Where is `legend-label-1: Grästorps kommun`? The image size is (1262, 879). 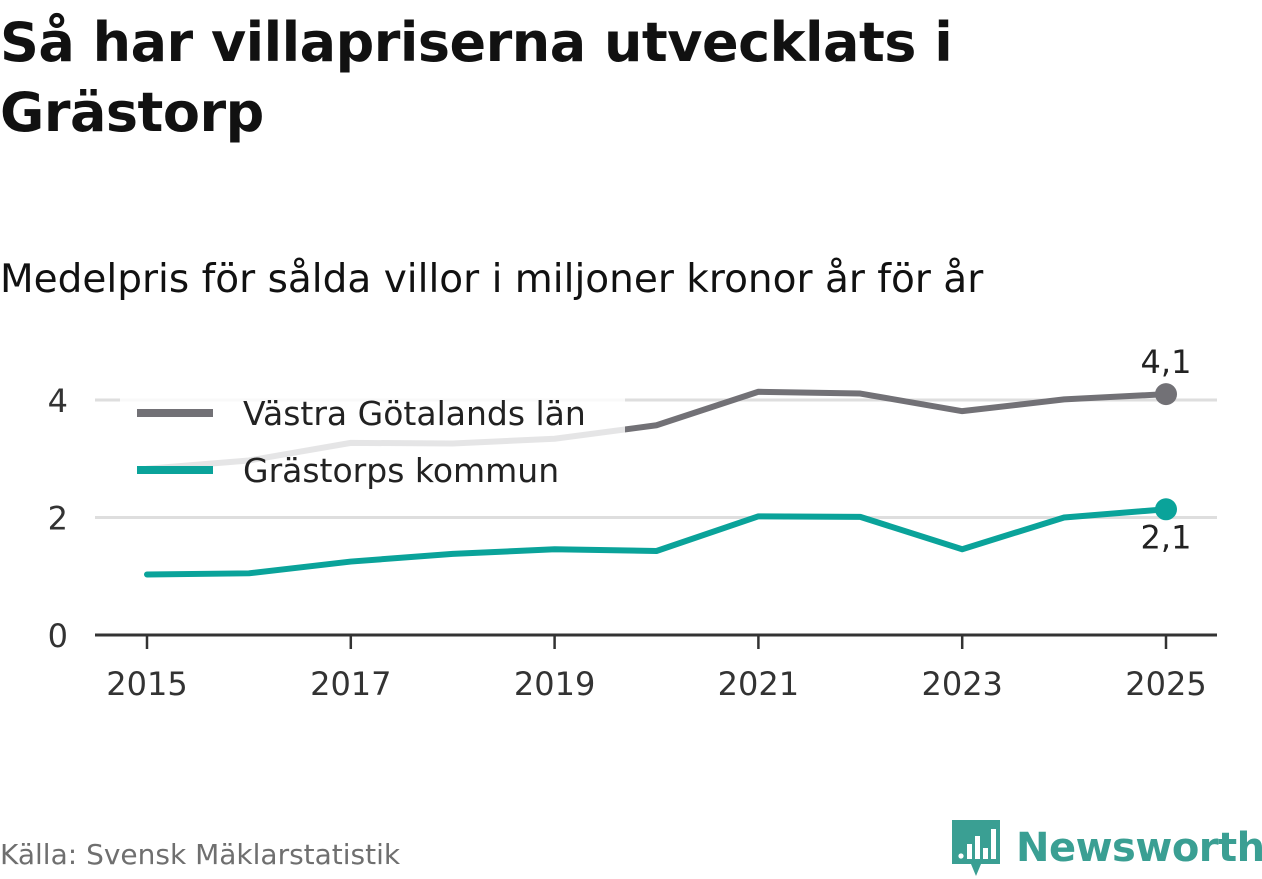 legend-label-1: Grästorps kommun is located at coordinates (401, 470).